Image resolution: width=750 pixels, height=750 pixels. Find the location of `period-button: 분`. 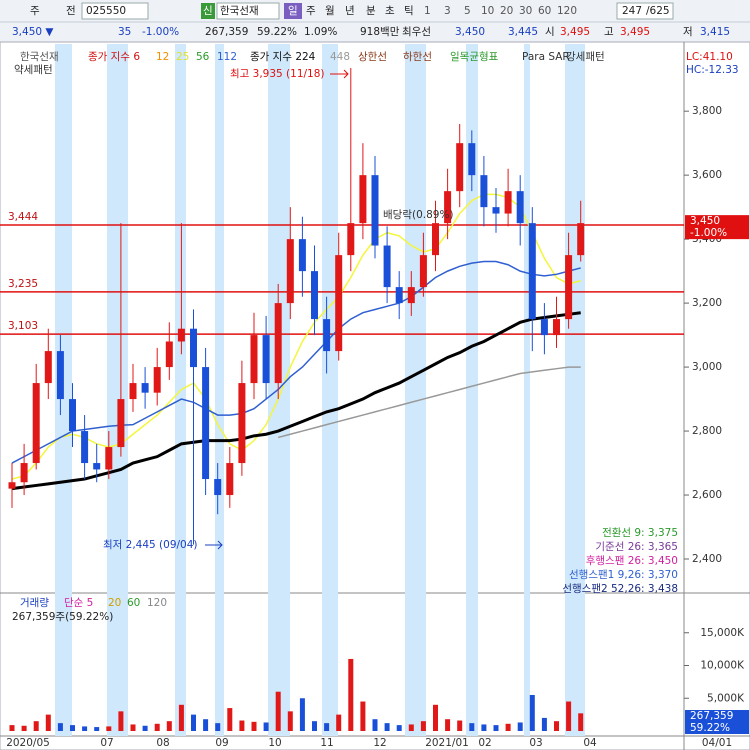

period-button: 분 is located at coordinates (371, 11).